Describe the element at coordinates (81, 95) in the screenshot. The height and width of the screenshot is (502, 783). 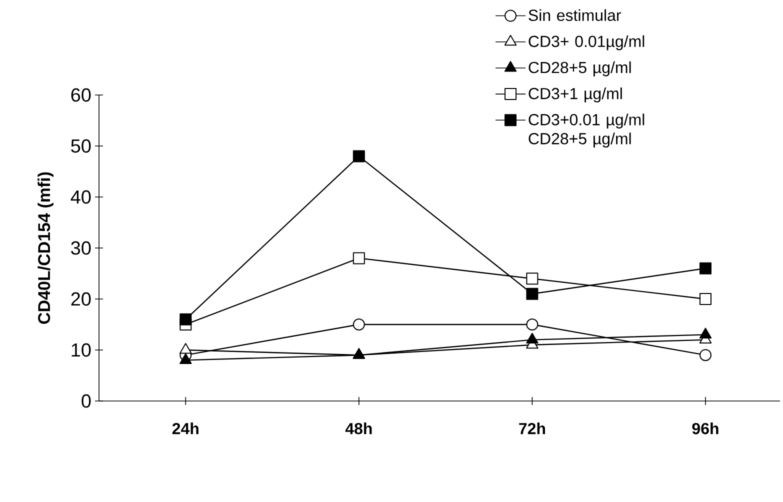
I see `y-tick-label: 60` at that location.